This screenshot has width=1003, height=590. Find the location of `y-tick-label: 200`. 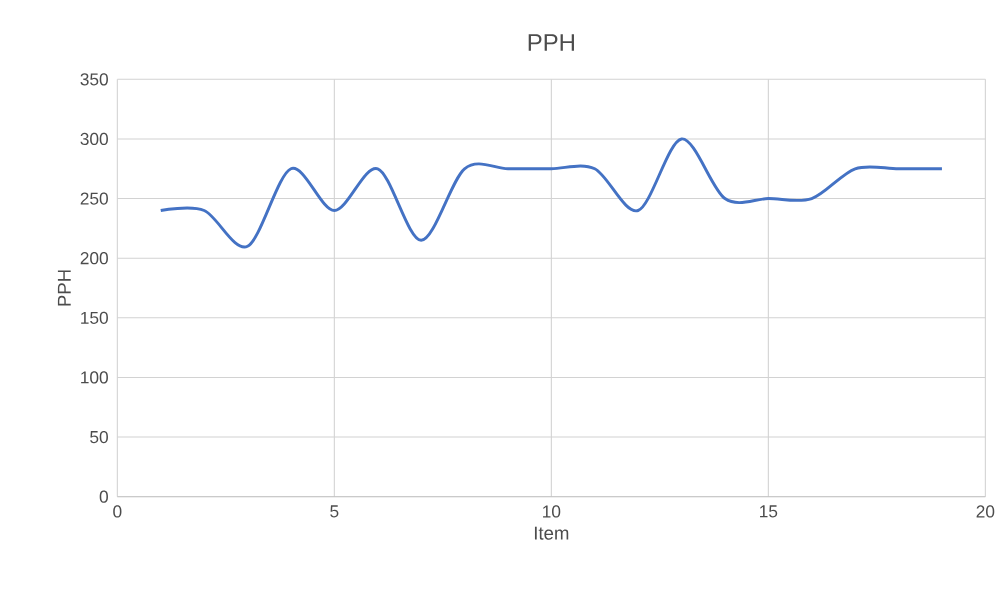

y-tick-label: 200 is located at coordinates (94, 258).